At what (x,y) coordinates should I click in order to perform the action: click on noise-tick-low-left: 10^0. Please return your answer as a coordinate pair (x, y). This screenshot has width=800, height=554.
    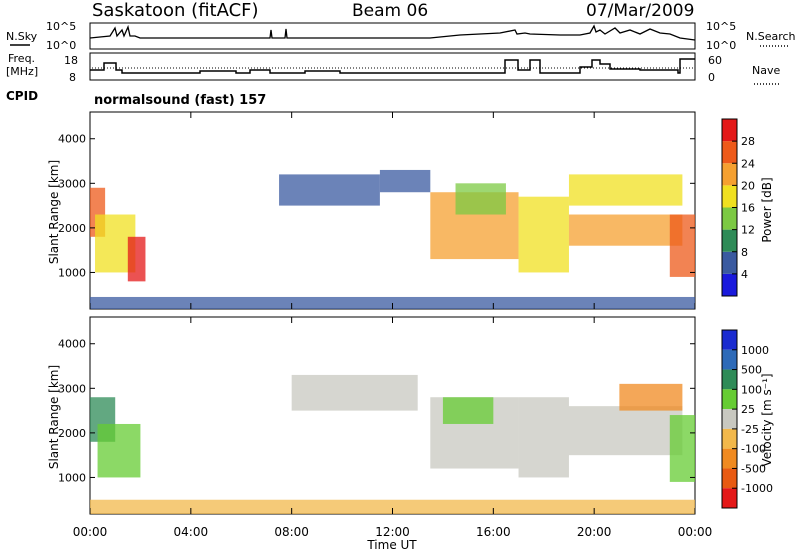
    Looking at the image, I should click on (61, 45).